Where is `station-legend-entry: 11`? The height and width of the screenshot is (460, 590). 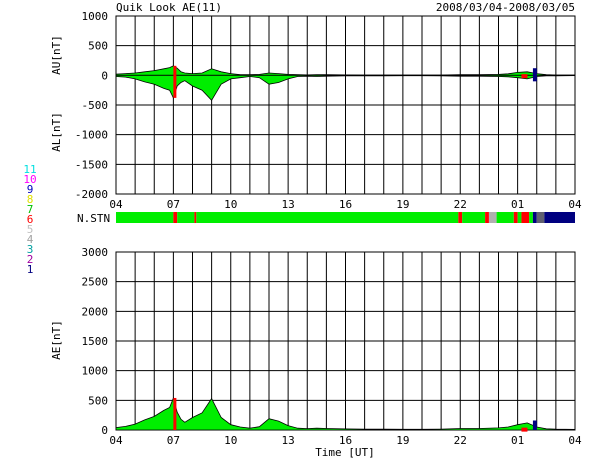 station-legend-entry: 11 is located at coordinates (29, 169).